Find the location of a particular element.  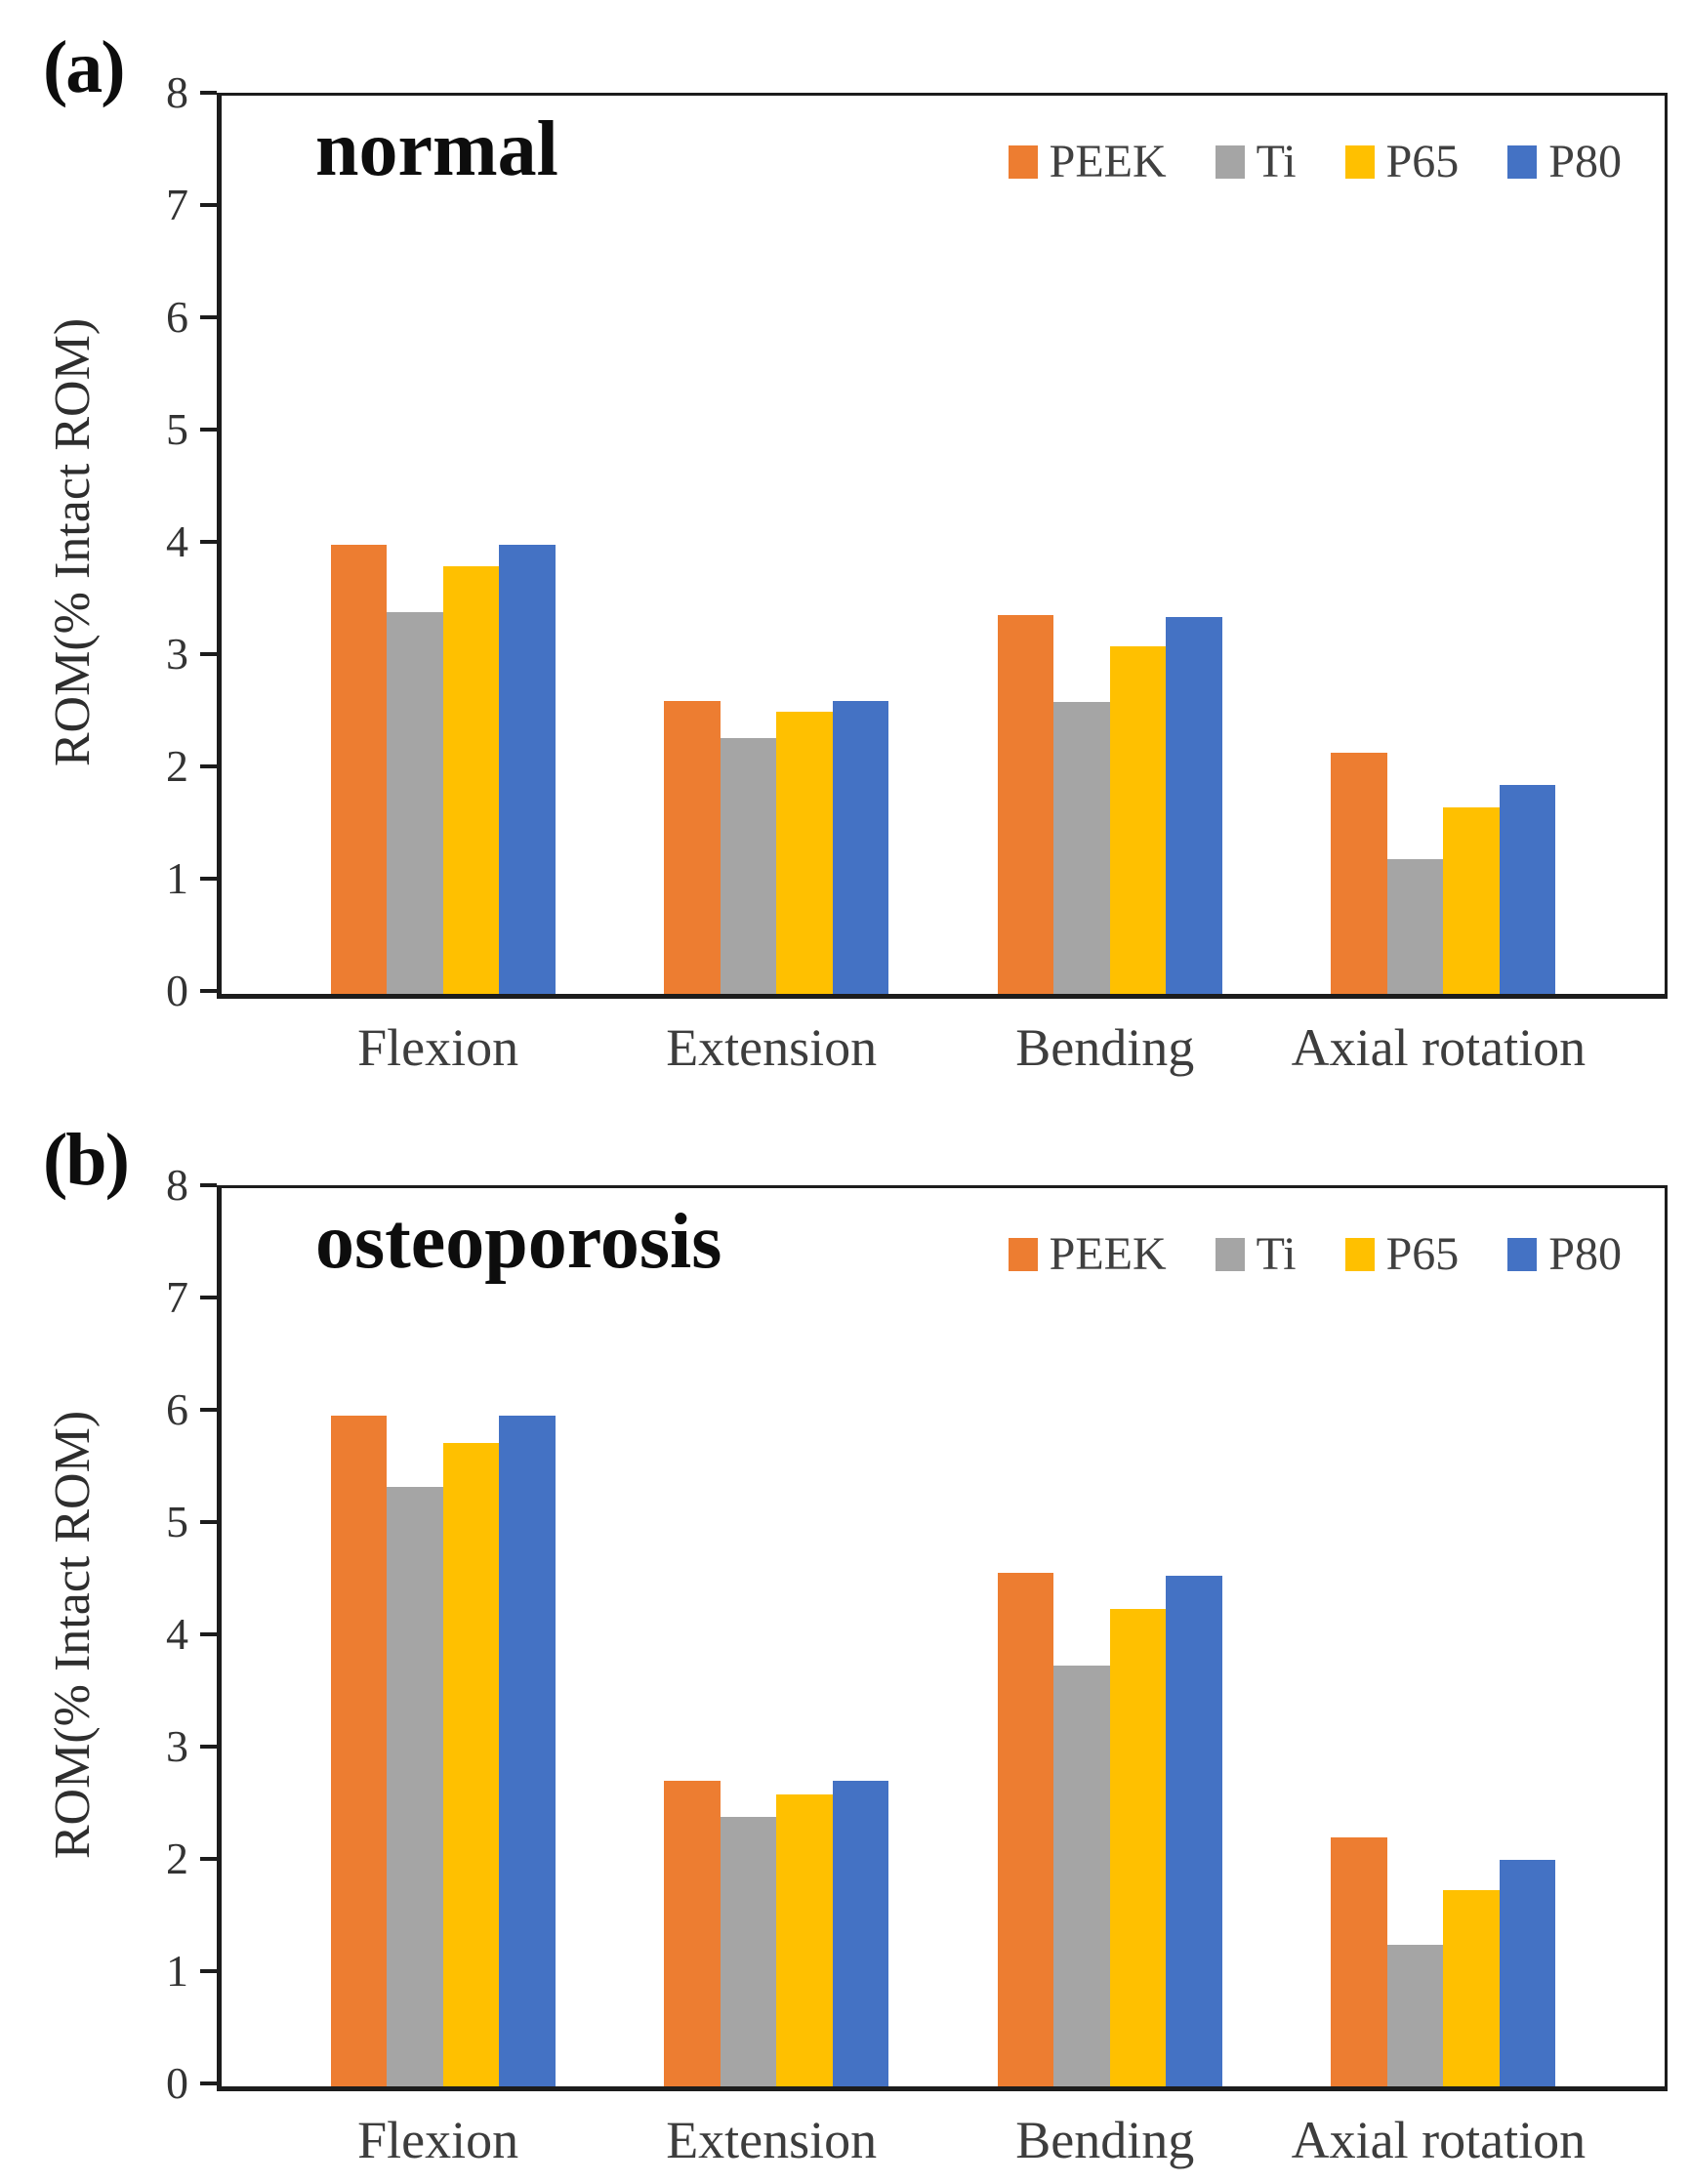

y-tick: 2 is located at coordinates (192, 1858).